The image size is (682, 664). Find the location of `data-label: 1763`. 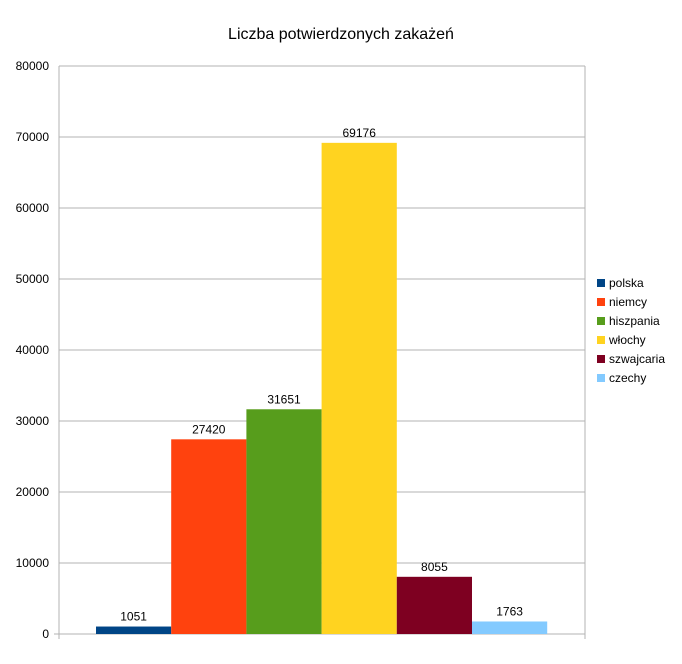

data-label: 1763 is located at coordinates (509, 611).